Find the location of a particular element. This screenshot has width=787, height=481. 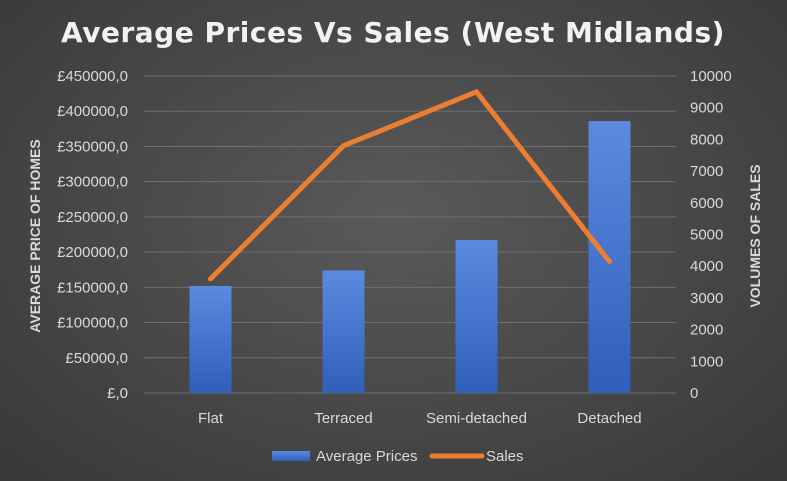

x-tick-label: Semi-detached is located at coordinates (476, 418).